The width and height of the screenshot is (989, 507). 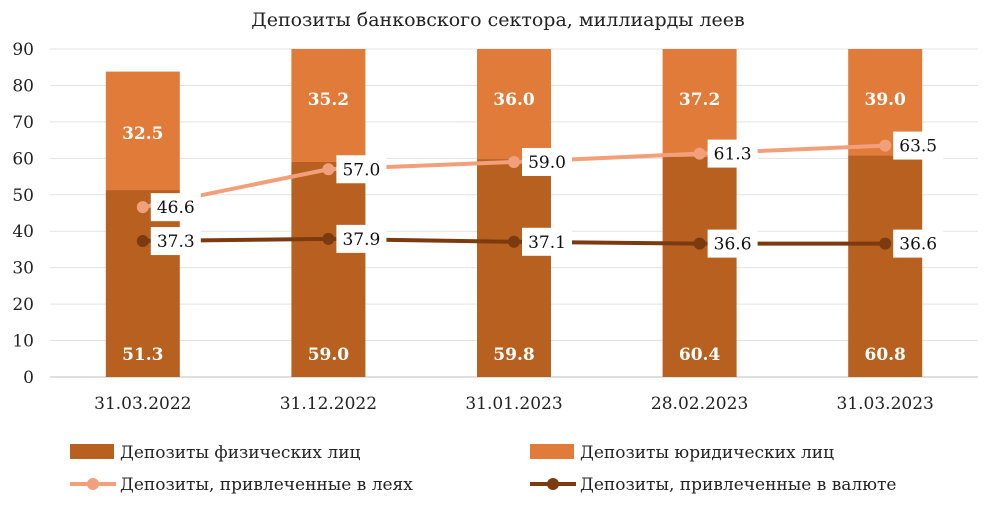 I want to click on x-tick-label: 31.03.2022, so click(x=142, y=404).